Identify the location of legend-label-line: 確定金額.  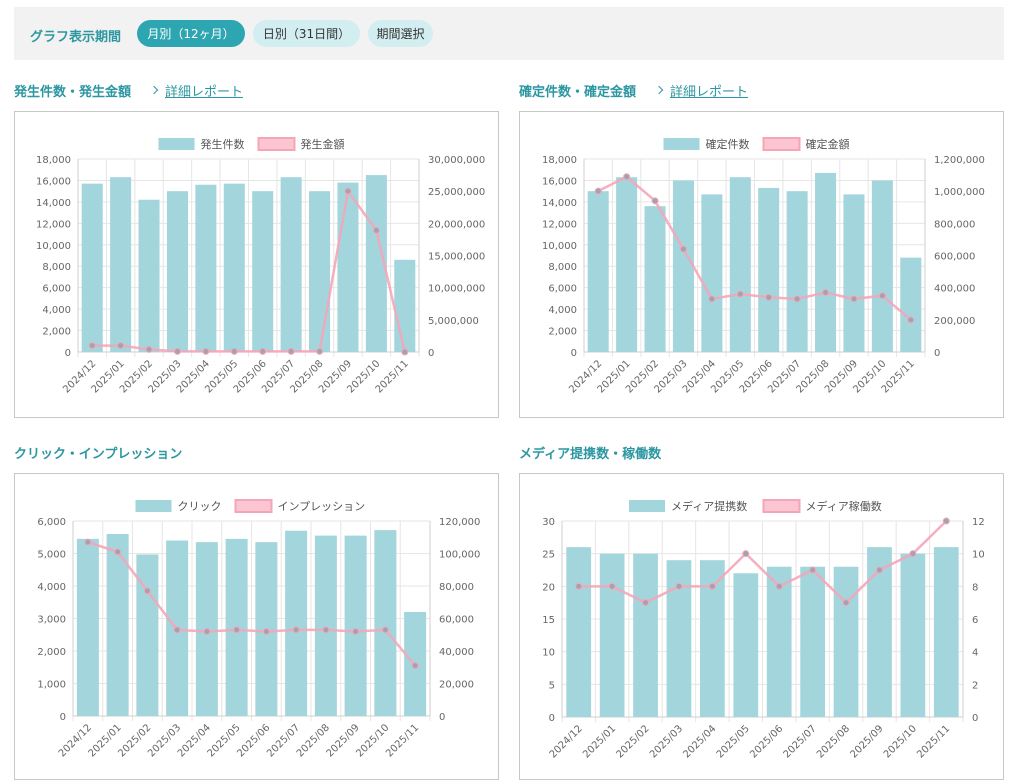
(828, 144).